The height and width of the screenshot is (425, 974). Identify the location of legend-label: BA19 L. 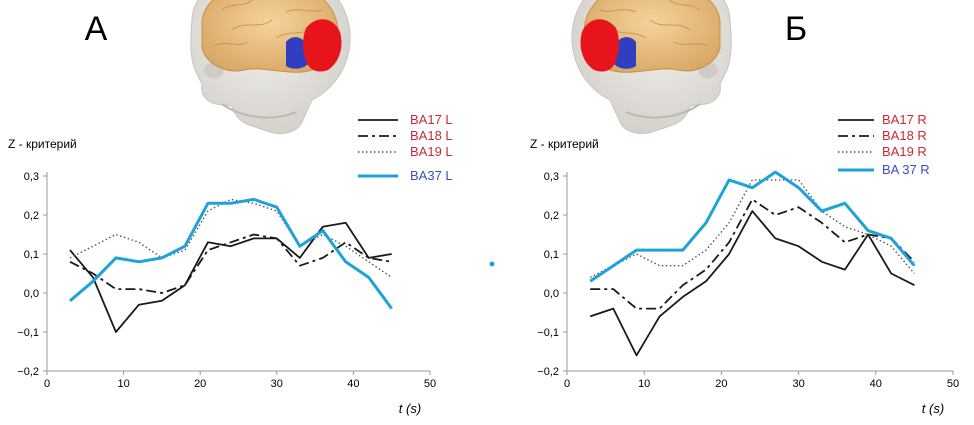
(431, 151).